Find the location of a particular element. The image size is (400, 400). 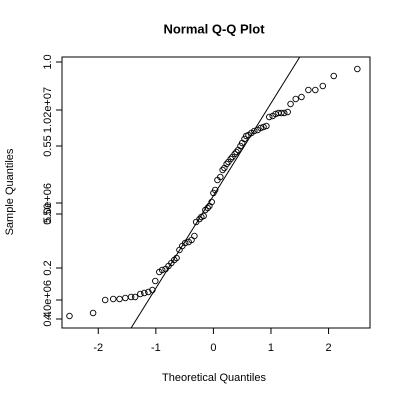

y-axis-label: Sample Quantiles is located at coordinates (10, 191).